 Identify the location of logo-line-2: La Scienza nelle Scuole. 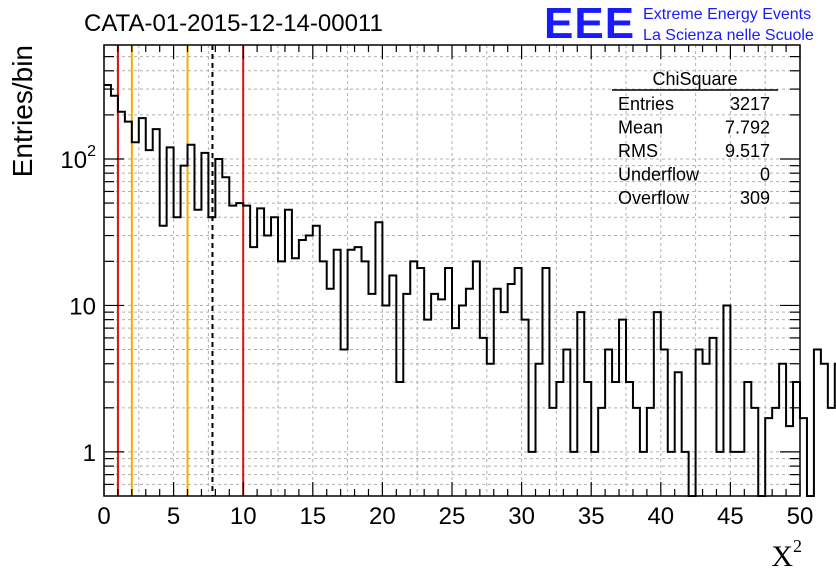
(728, 35).